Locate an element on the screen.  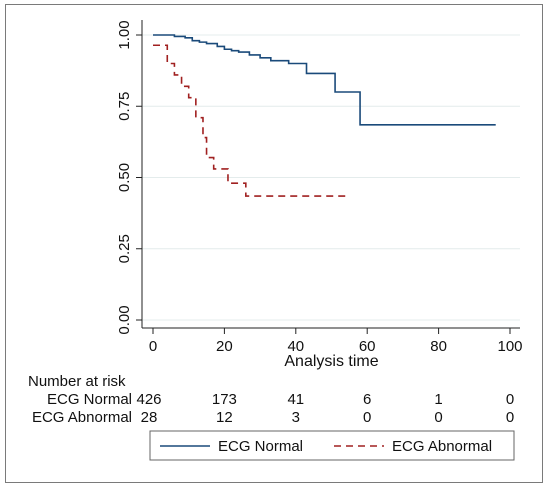
risk-count: 12 is located at coordinates (224, 417).